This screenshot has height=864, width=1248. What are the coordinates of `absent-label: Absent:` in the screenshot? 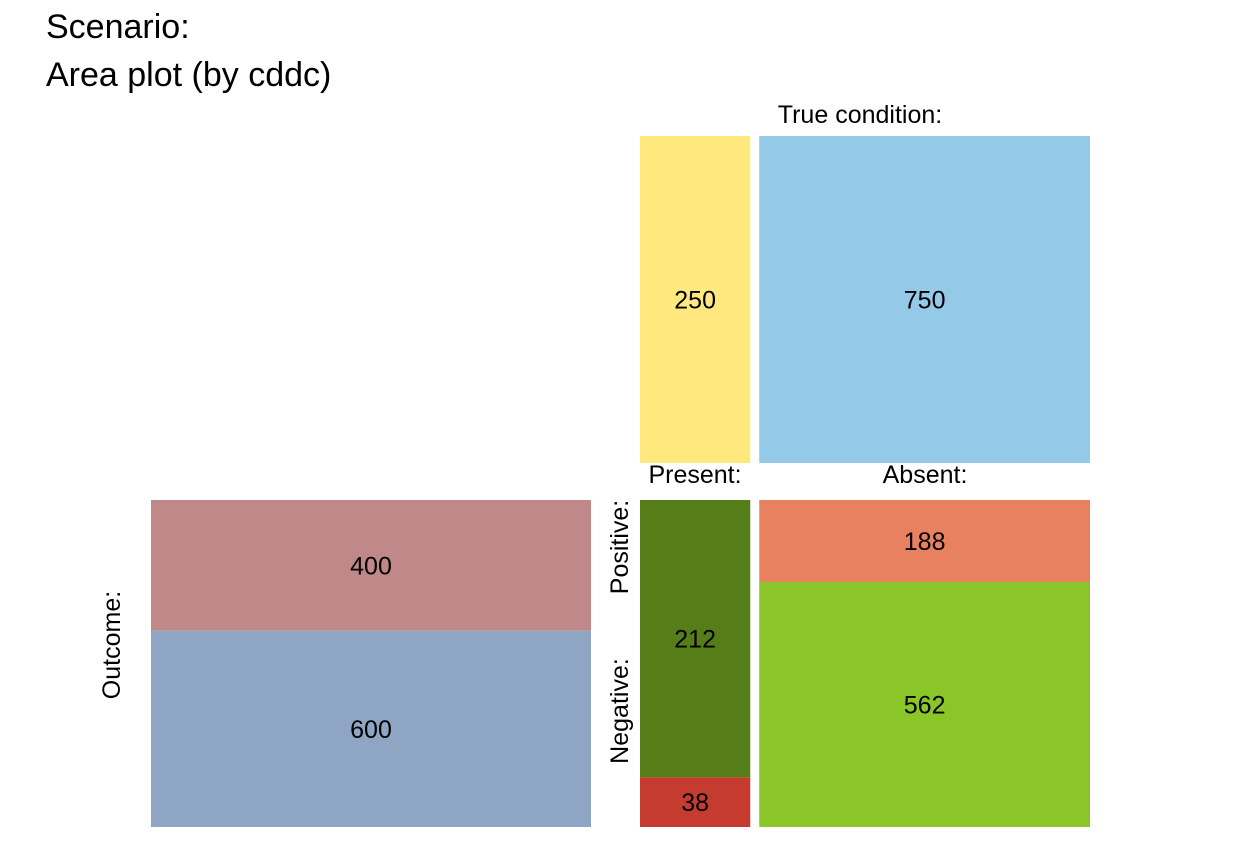 It's located at (925, 475).